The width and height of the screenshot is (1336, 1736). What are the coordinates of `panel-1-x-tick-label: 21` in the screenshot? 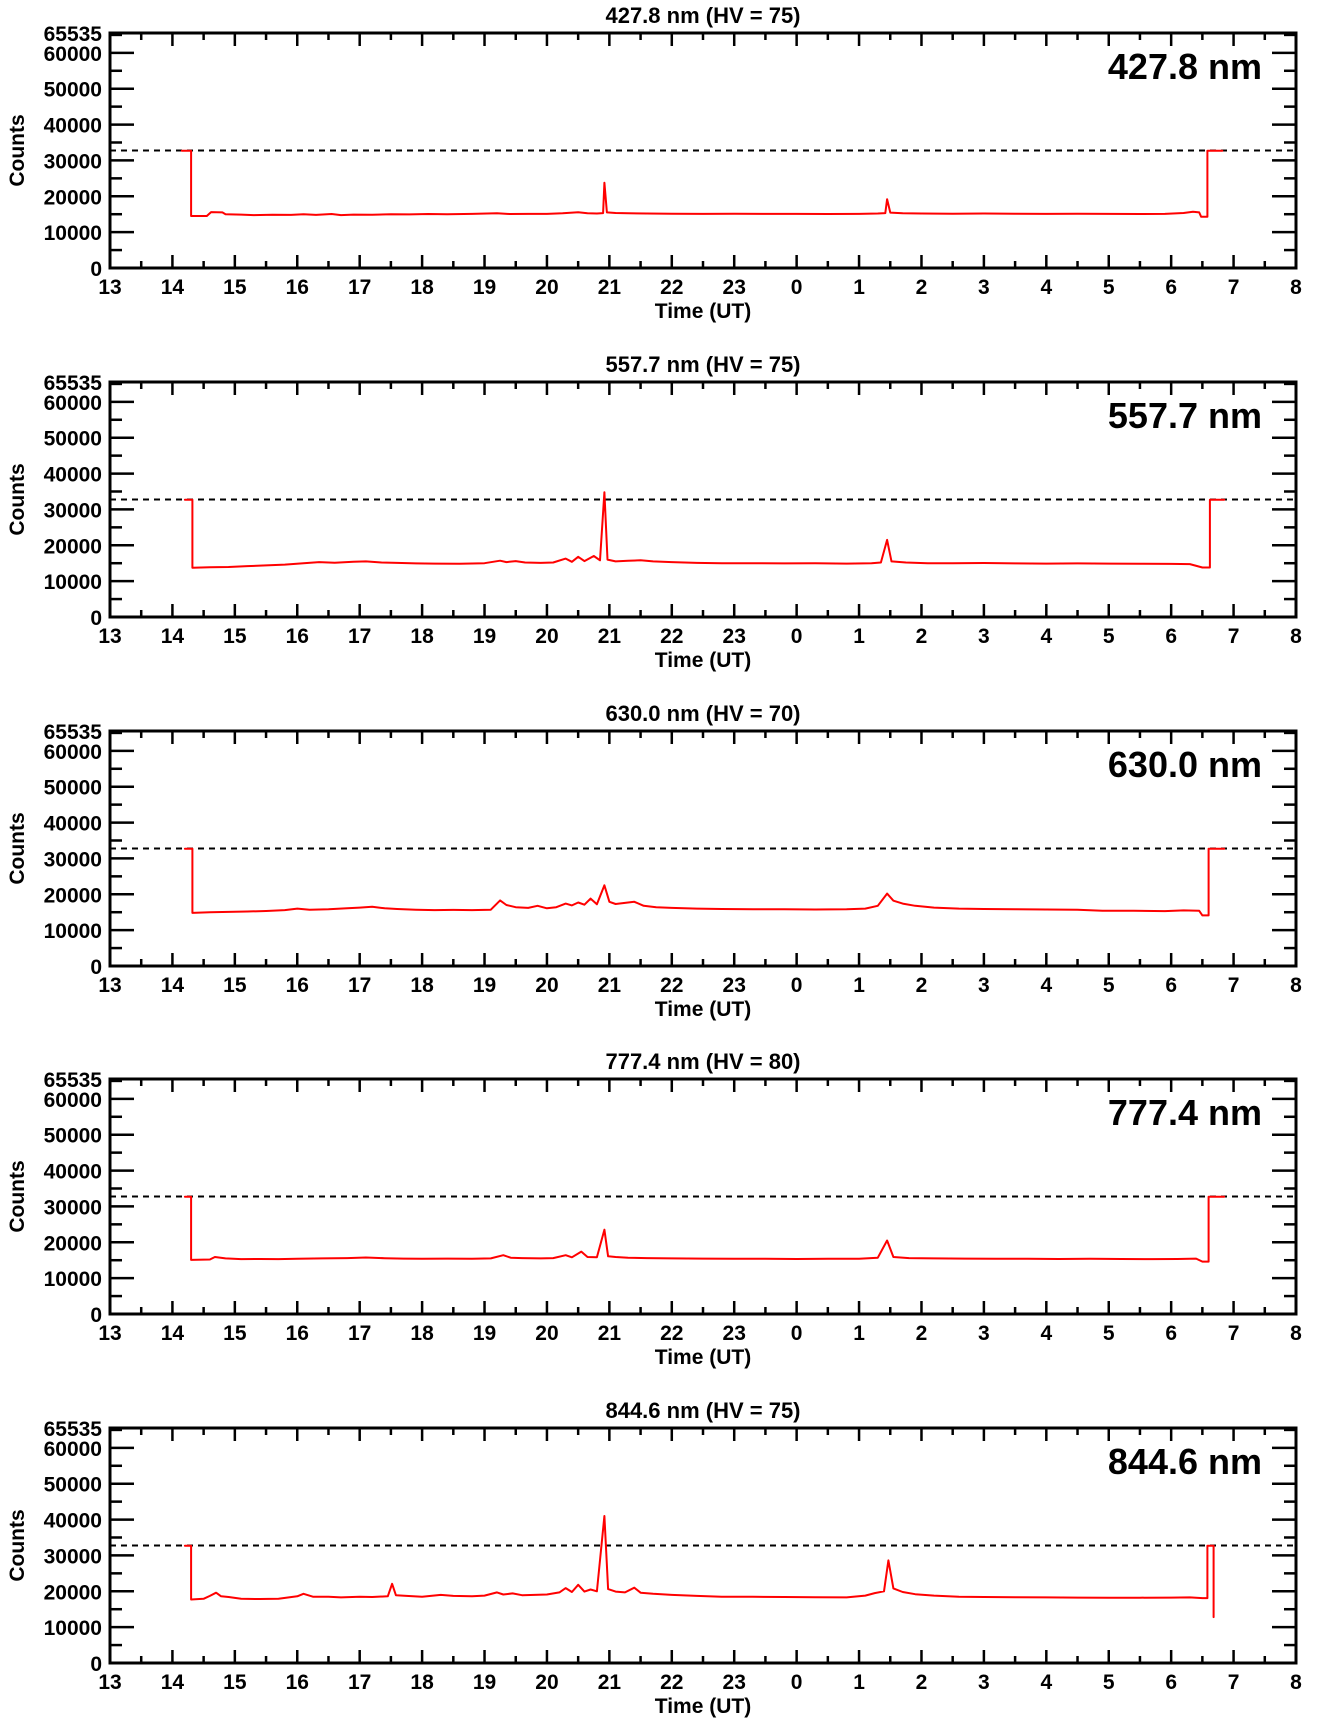 It's located at (610, 287).